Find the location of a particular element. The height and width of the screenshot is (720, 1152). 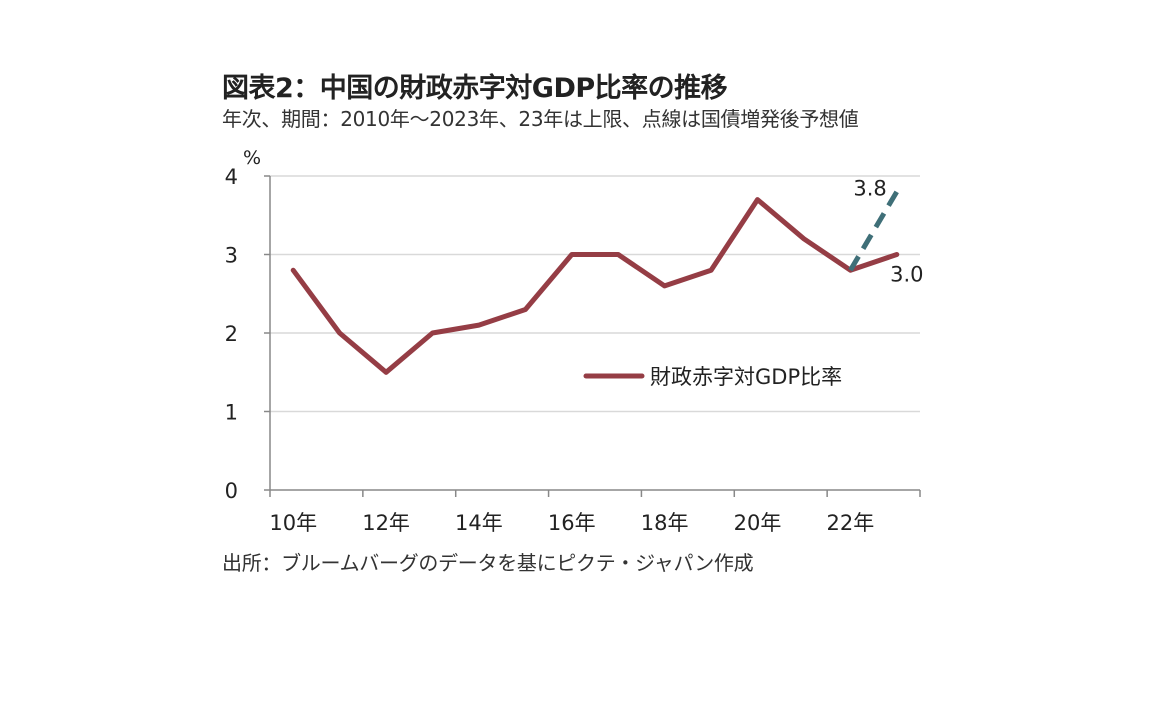

x-tick-label-16年: 16年 is located at coordinates (572, 523).